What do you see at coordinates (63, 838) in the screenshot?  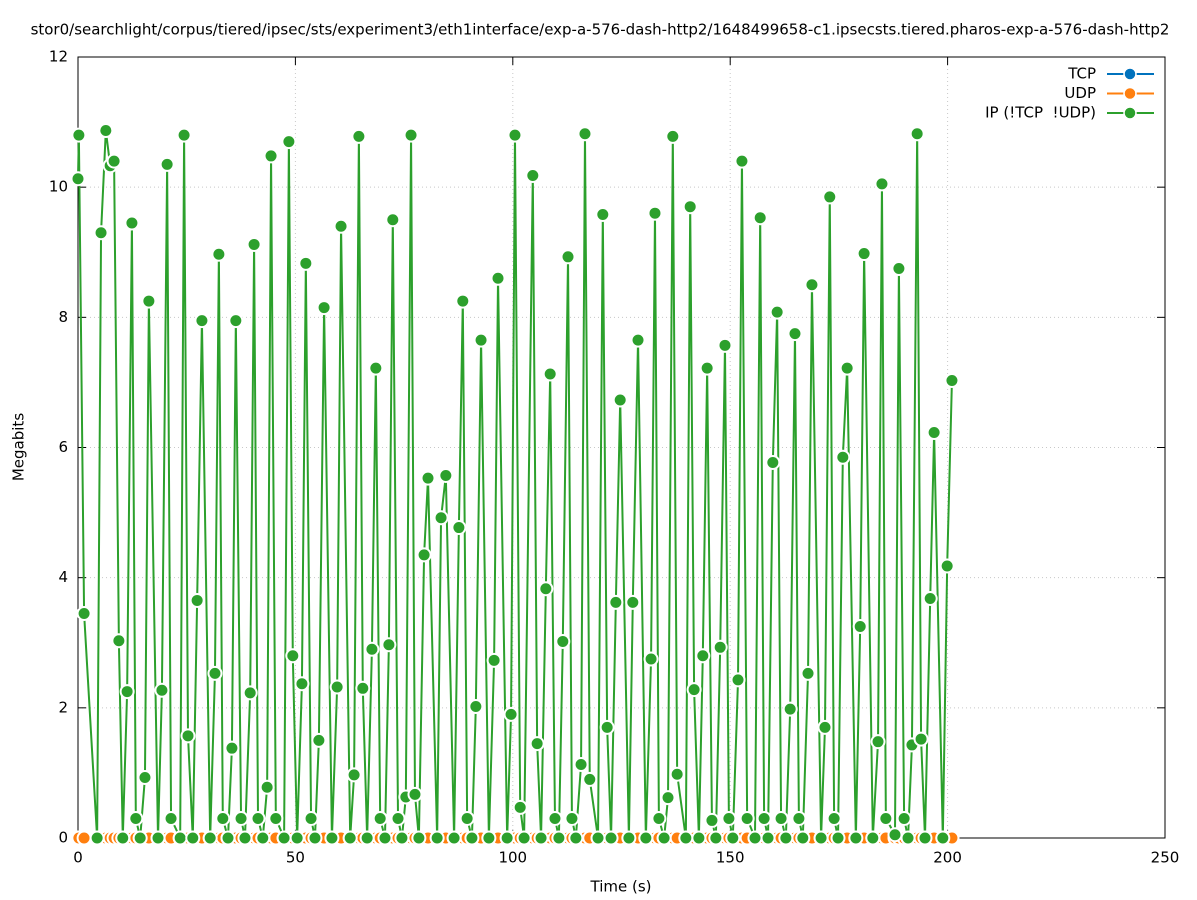 I see `y-tick-label: 0` at bounding box center [63, 838].